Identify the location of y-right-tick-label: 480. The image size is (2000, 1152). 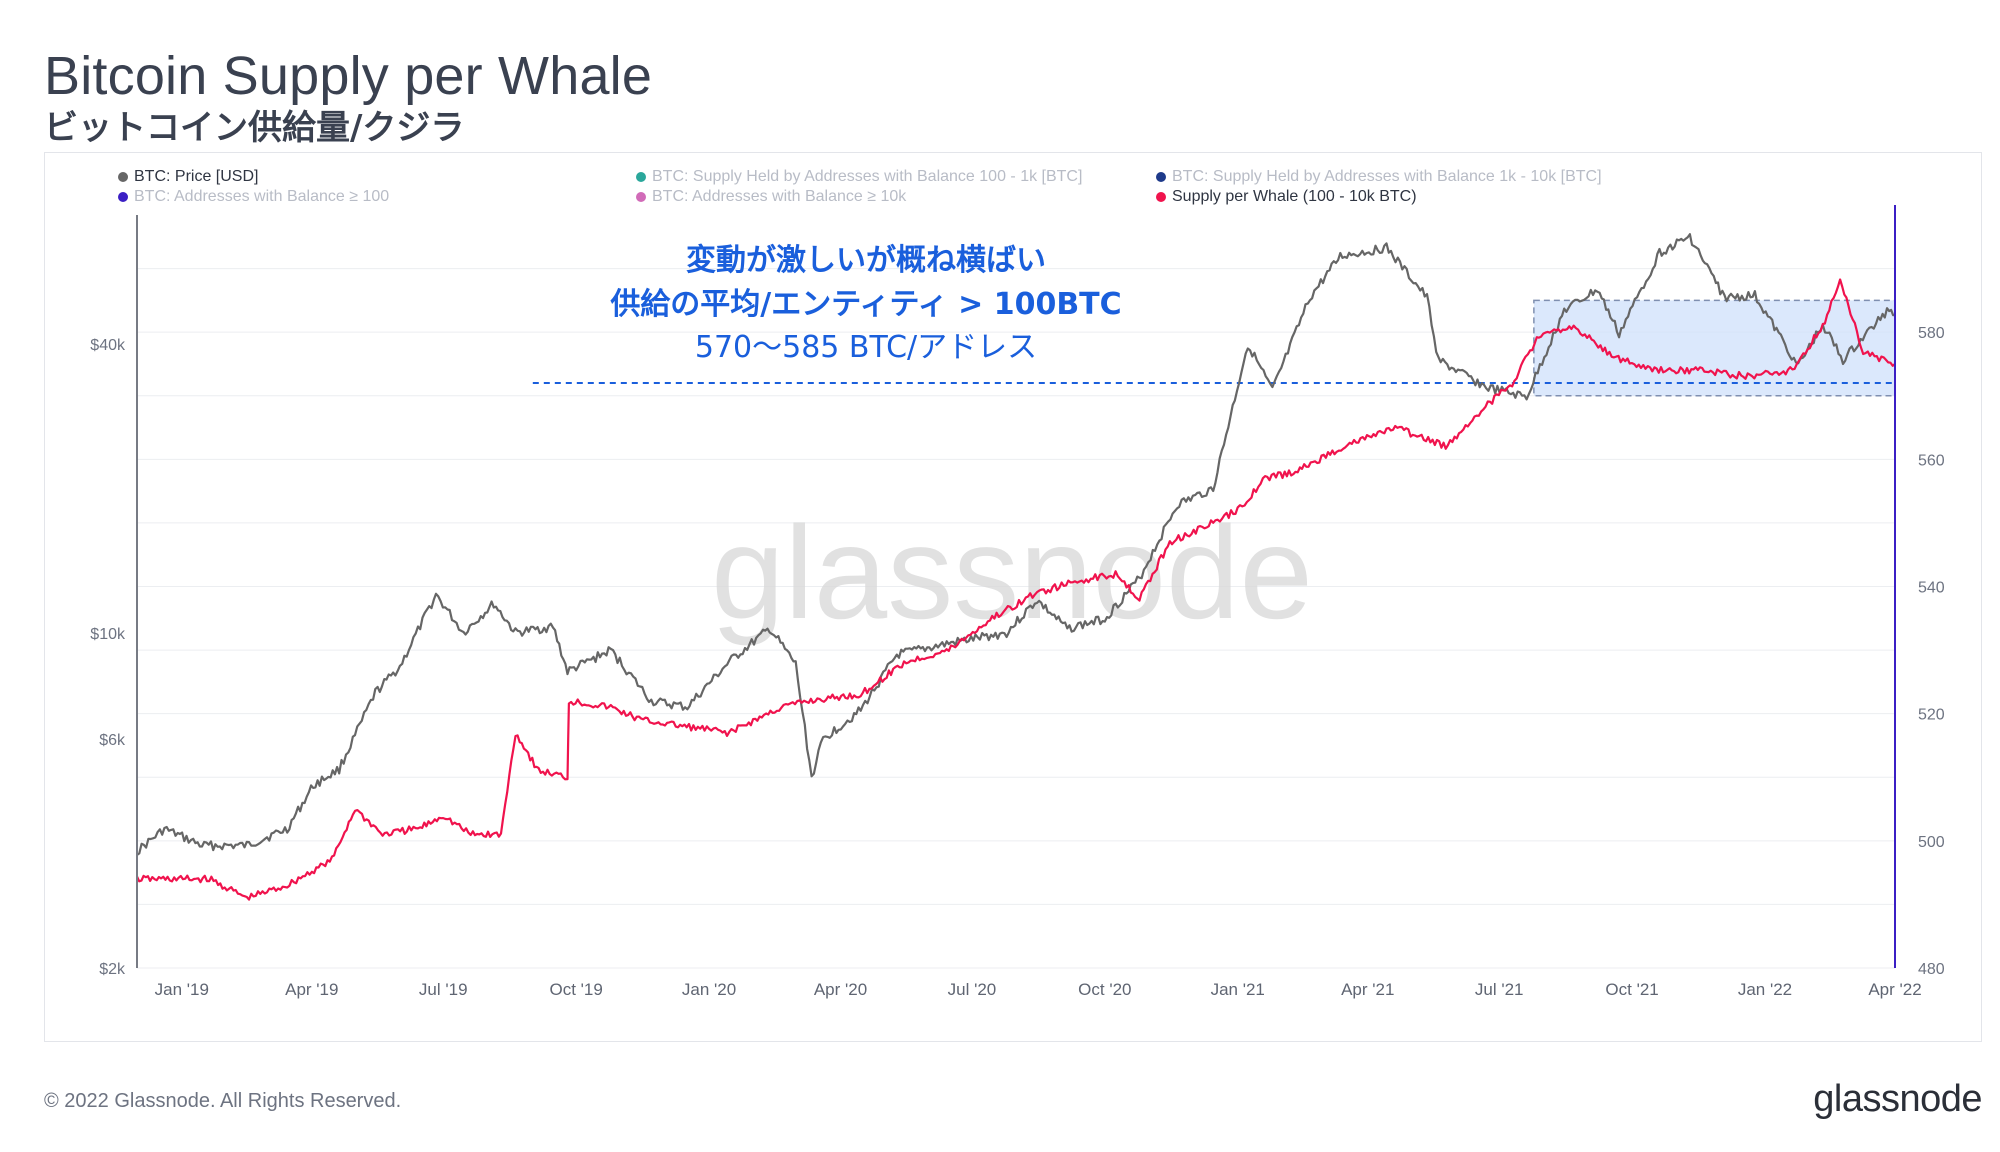
(1931, 969).